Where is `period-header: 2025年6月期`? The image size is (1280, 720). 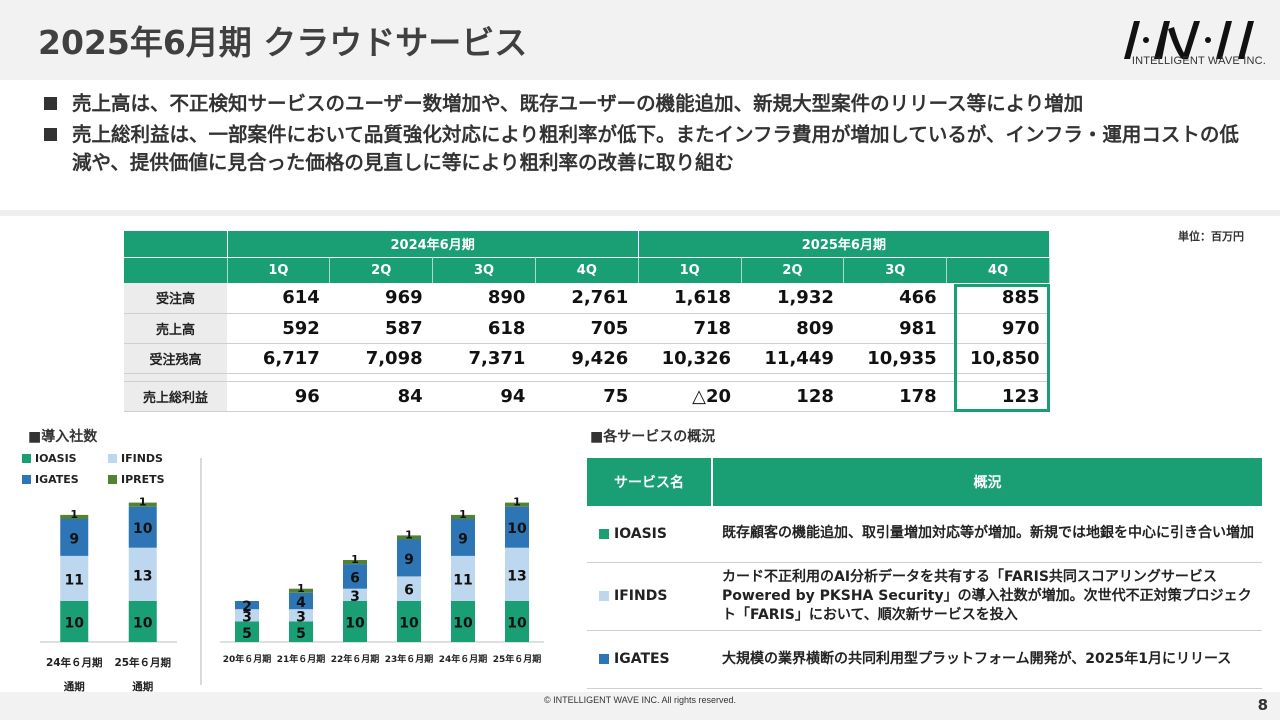 period-header: 2025年6月期 is located at coordinates (844, 244).